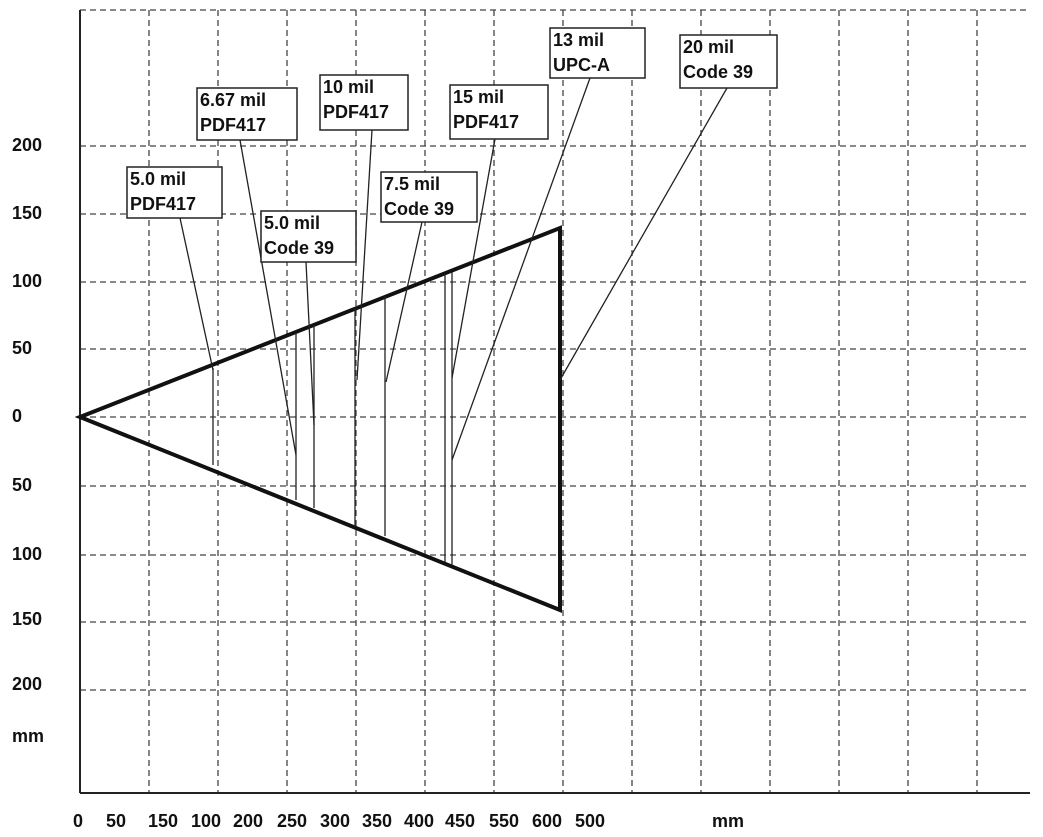 This screenshot has height=837, width=1043. I want to click on x-axis-label: 500, so click(590, 821).